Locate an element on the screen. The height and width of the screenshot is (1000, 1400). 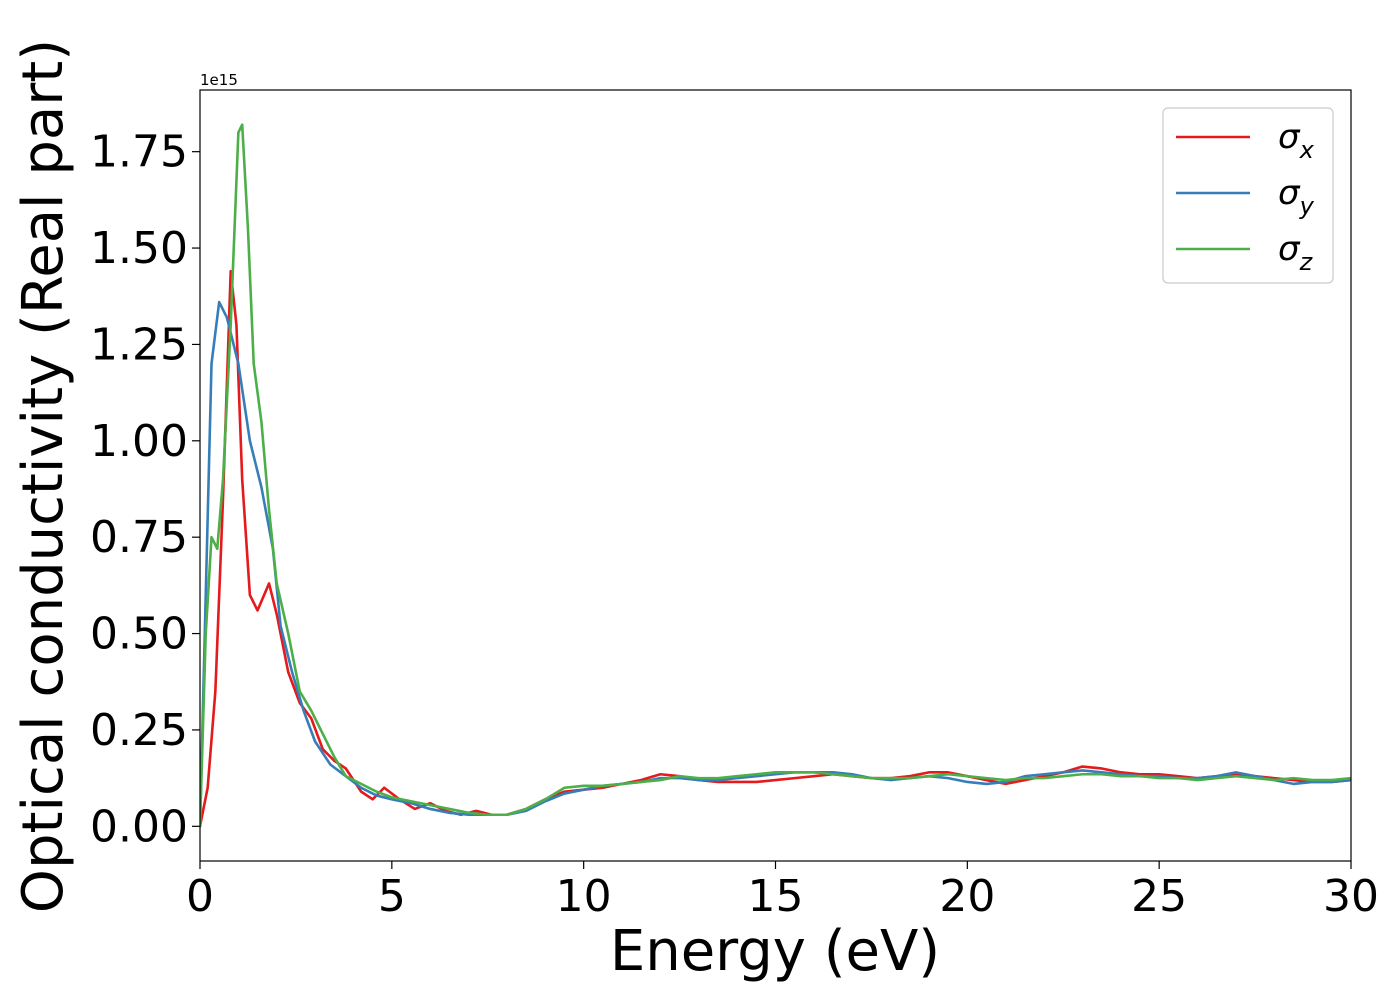
y-axis-label: Optical conductivity (Real part) is located at coordinates (43, 476).